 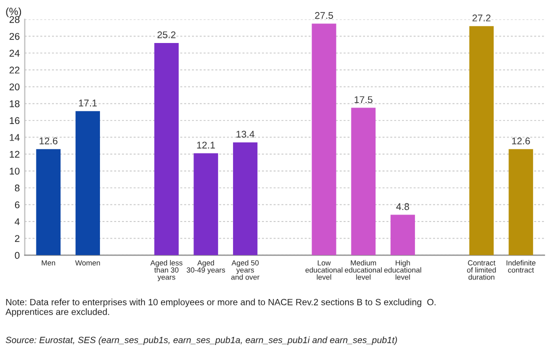 What do you see at coordinates (88, 103) in the screenshot?
I see `data-label: 17.1` at bounding box center [88, 103].